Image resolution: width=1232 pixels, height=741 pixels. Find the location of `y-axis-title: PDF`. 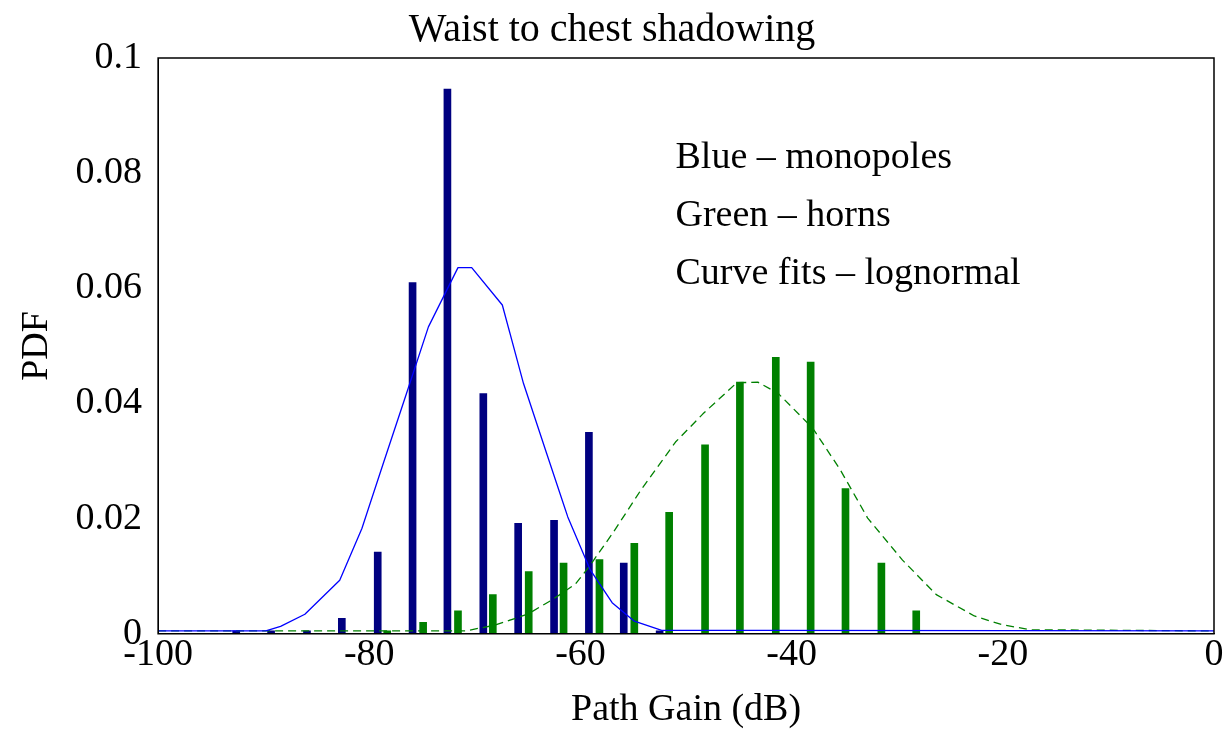

y-axis-title: PDF is located at coordinates (33, 346).